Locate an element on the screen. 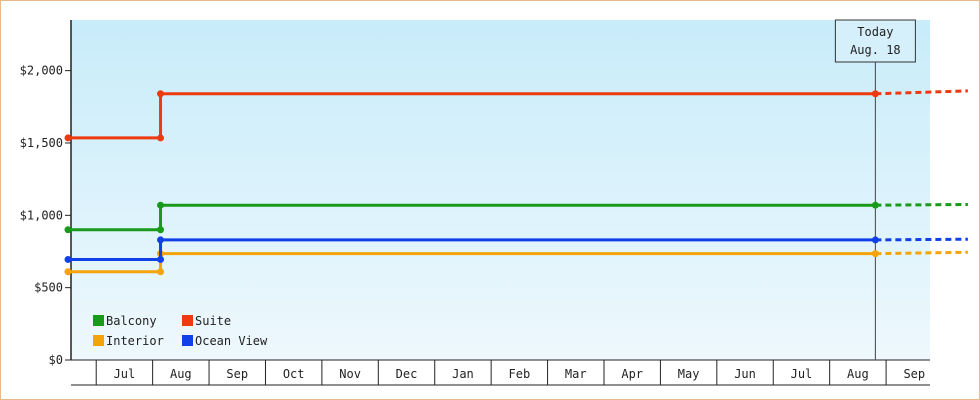 Image resolution: width=980 pixels, height=400 pixels. y-tick-label: $1,500 is located at coordinates (41, 143).